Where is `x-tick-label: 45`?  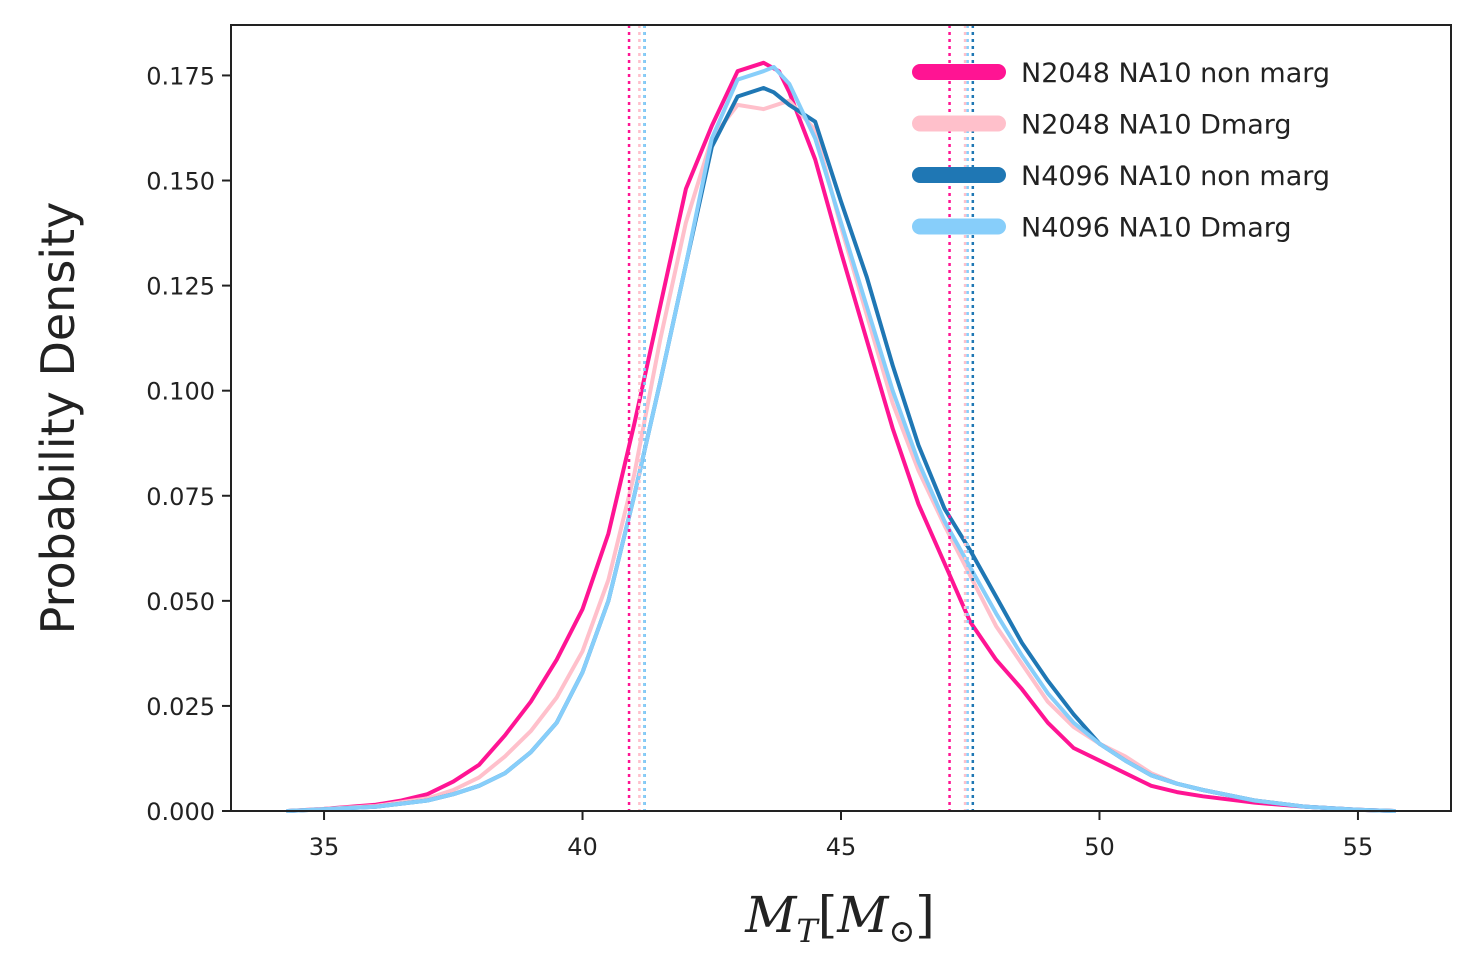 x-tick-label: 45 is located at coordinates (841, 847).